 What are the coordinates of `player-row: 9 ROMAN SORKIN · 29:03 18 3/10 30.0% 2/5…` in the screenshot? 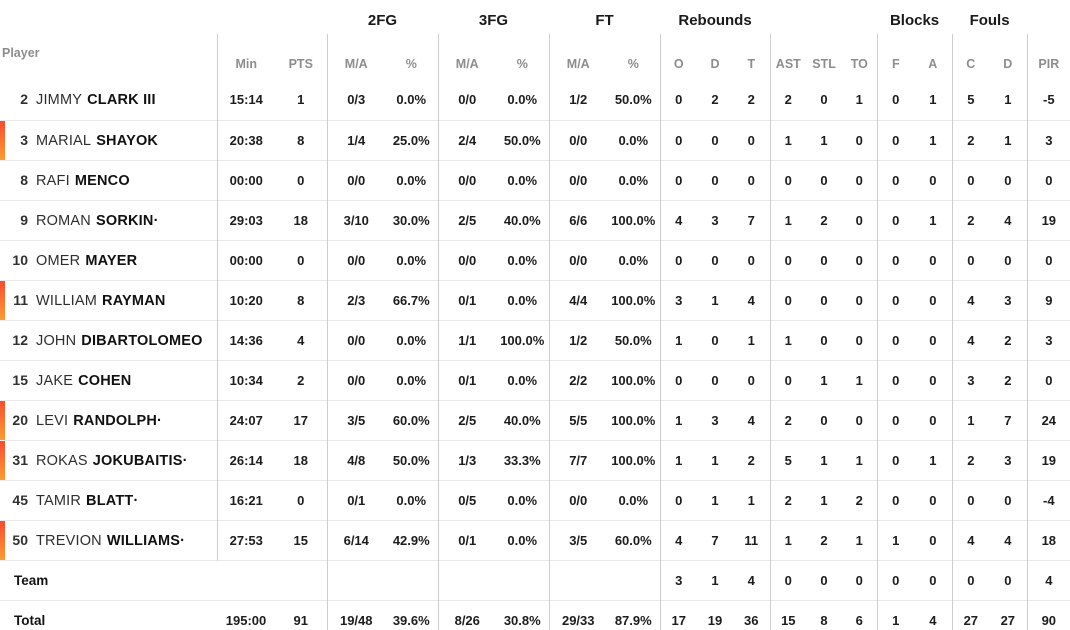 It's located at (535, 220).